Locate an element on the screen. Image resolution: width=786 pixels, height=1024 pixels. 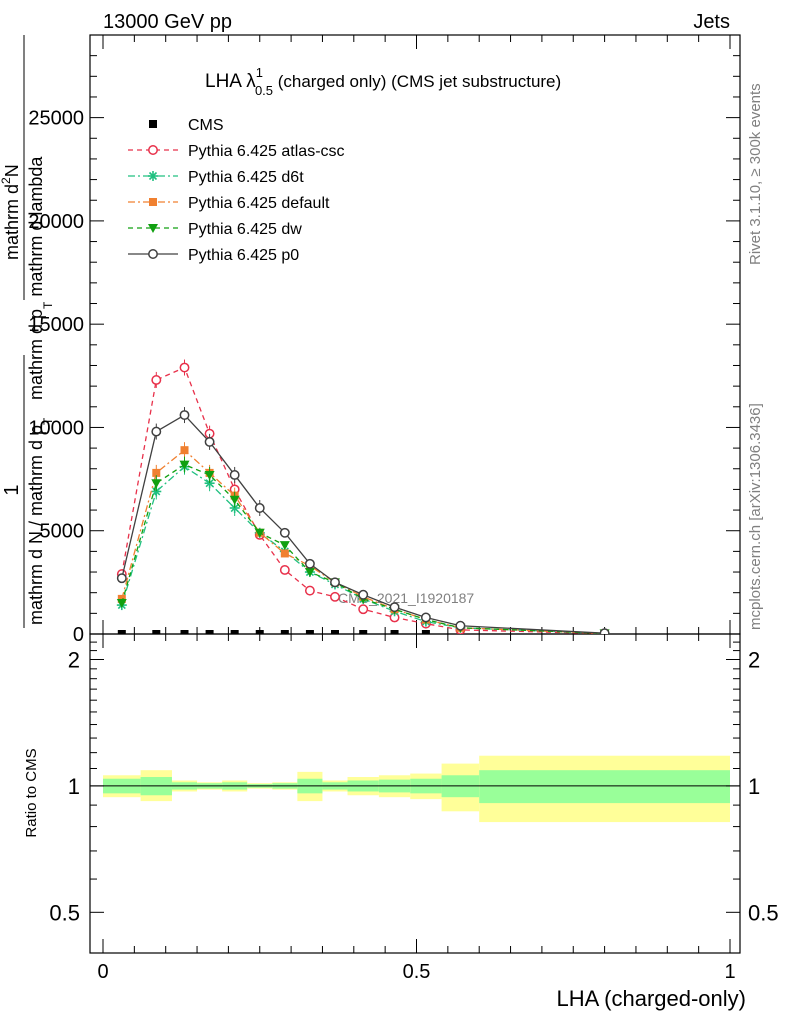
y-label-right-denom: mathrm d p is located at coordinates (36, 354).